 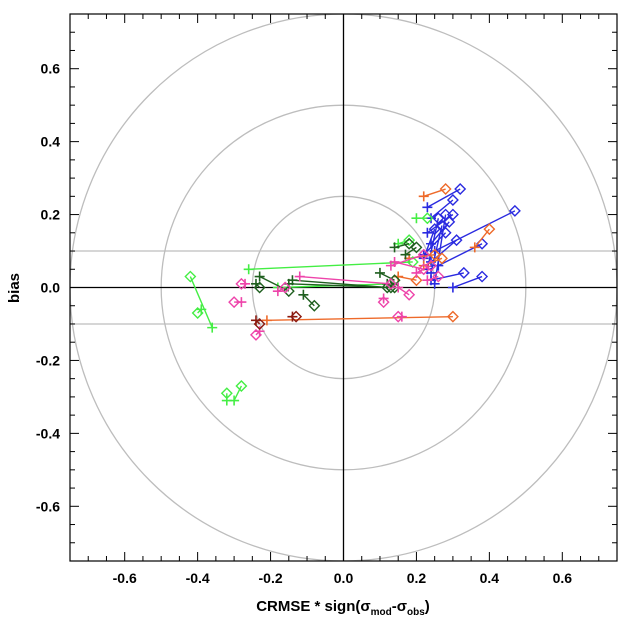 What do you see at coordinates (198, 578) in the screenshot?
I see `x-tick-label: -0.4` at bounding box center [198, 578].